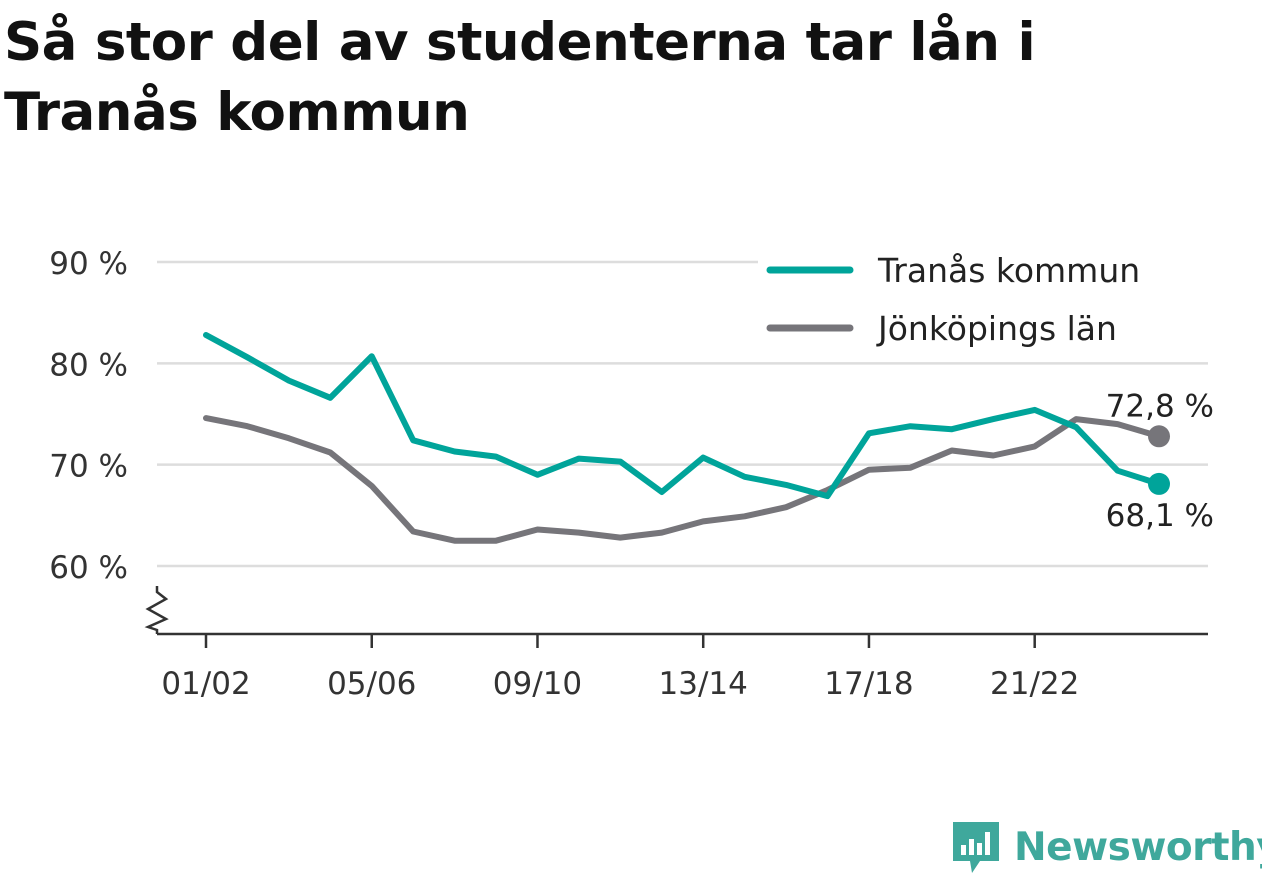  Describe the element at coordinates (1008, 270) in the screenshot. I see `legend-label: Tranås kommun` at that location.